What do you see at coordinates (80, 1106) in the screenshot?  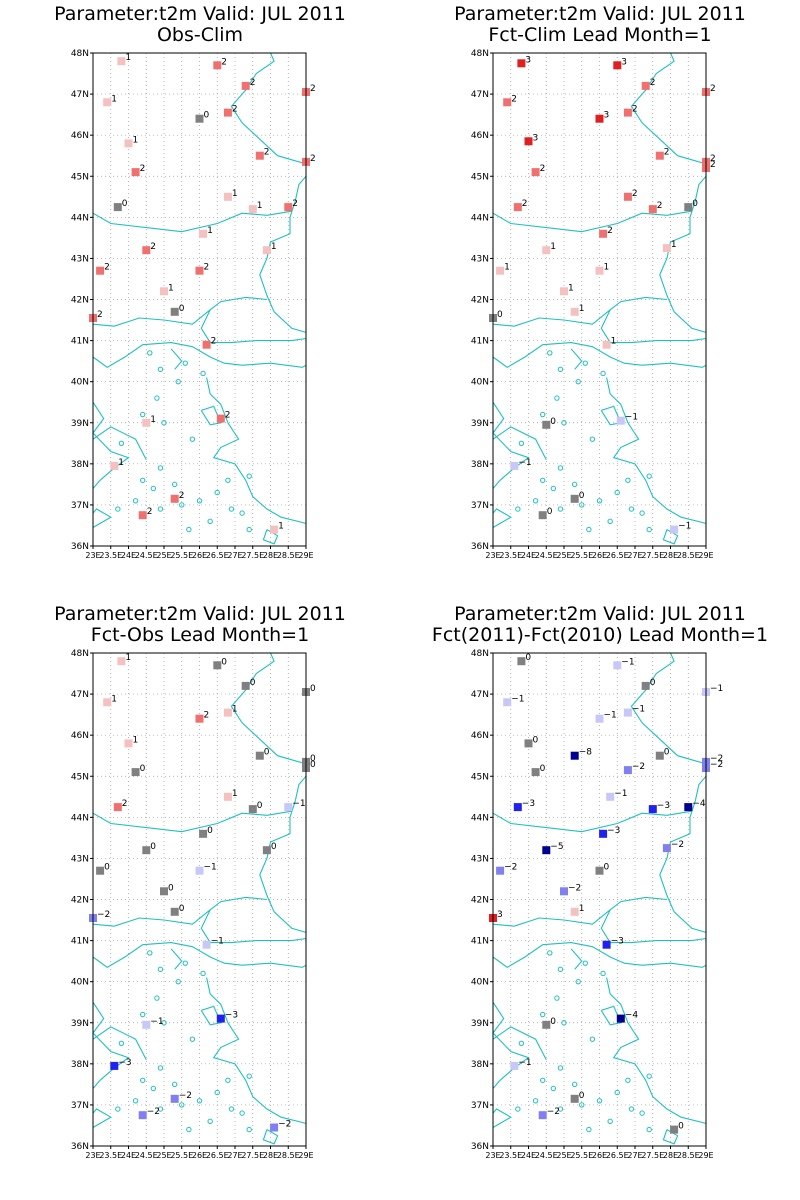 I see `y-tick-label: 37N` at bounding box center [80, 1106].